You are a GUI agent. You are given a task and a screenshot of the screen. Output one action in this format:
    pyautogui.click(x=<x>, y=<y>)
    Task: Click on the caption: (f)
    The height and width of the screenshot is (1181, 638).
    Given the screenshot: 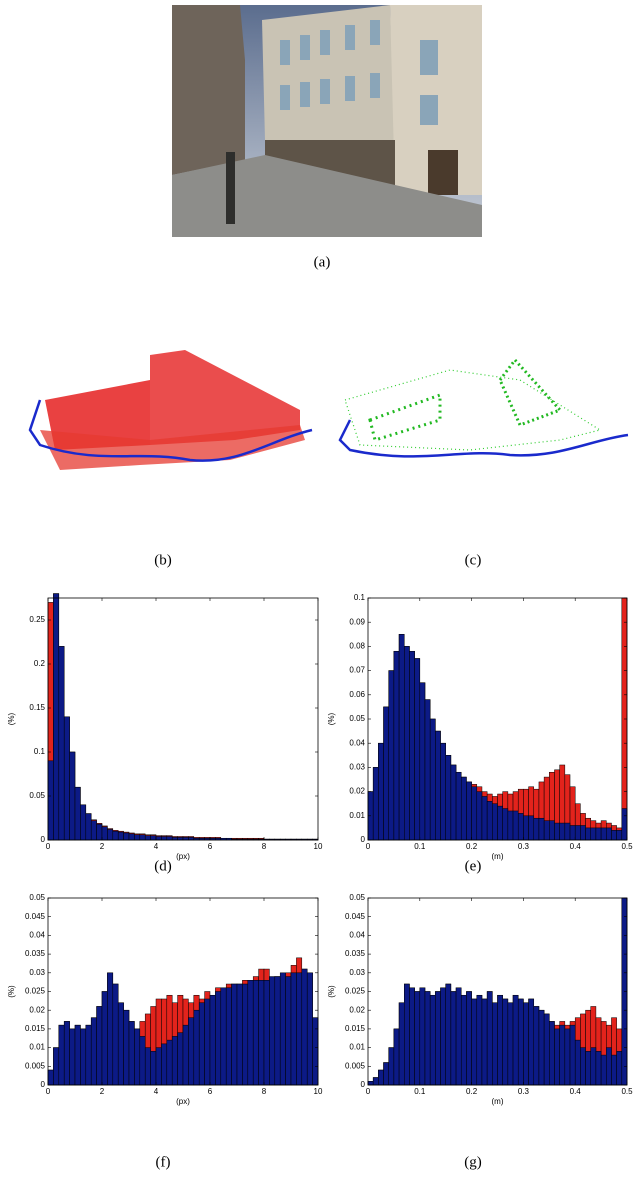 What is the action you would take?
    pyautogui.click(x=163, y=1162)
    